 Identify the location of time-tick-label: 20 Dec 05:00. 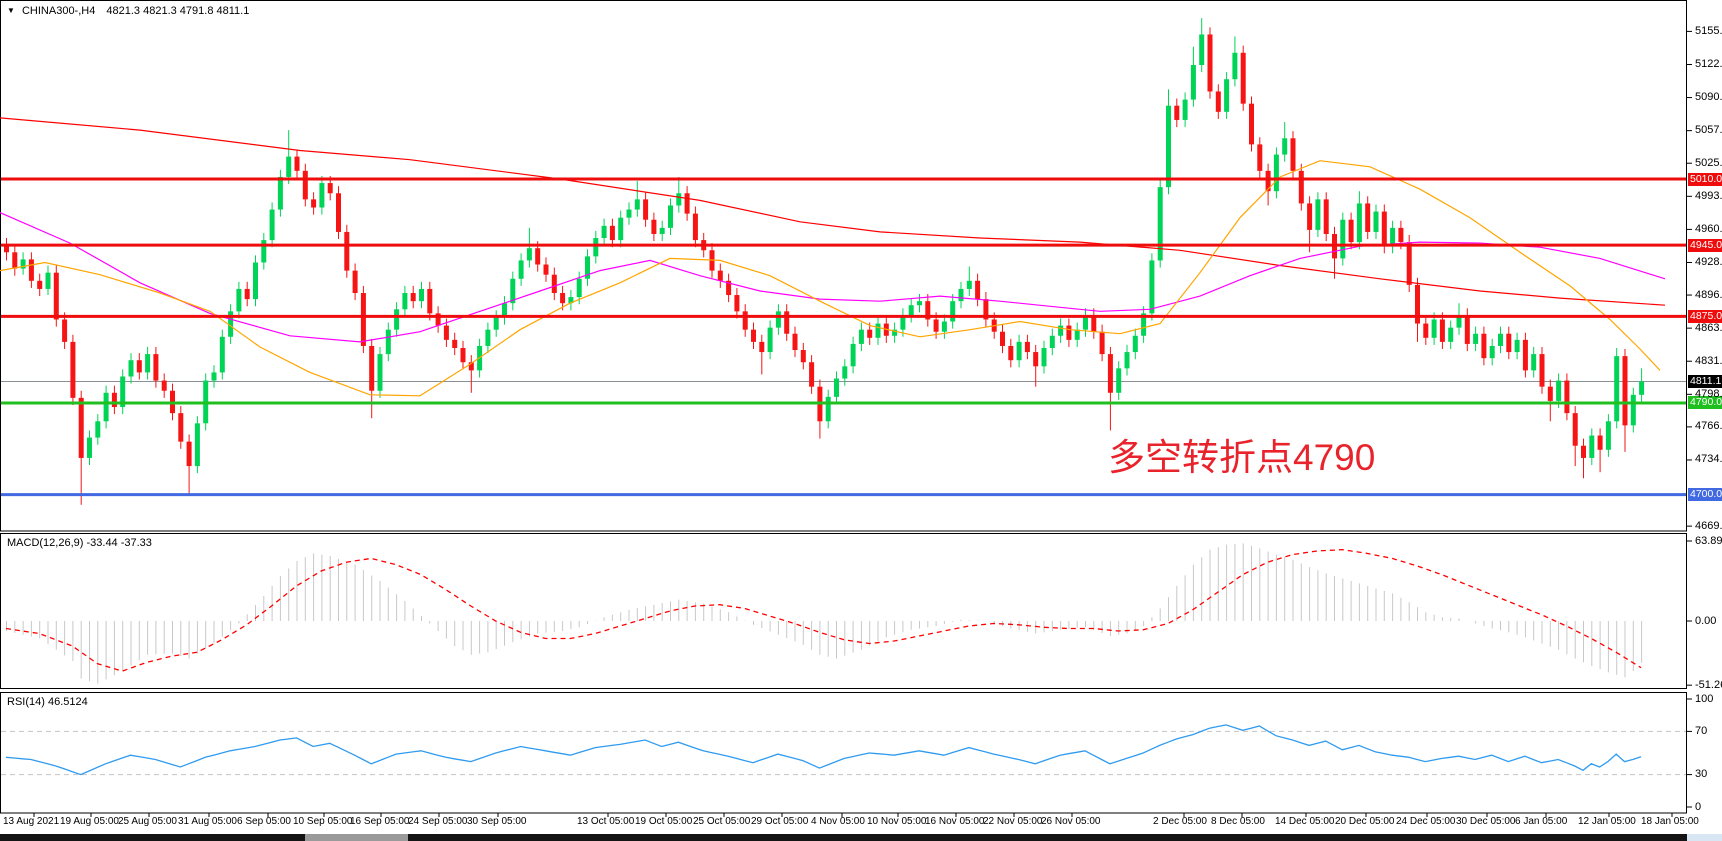
(1365, 821).